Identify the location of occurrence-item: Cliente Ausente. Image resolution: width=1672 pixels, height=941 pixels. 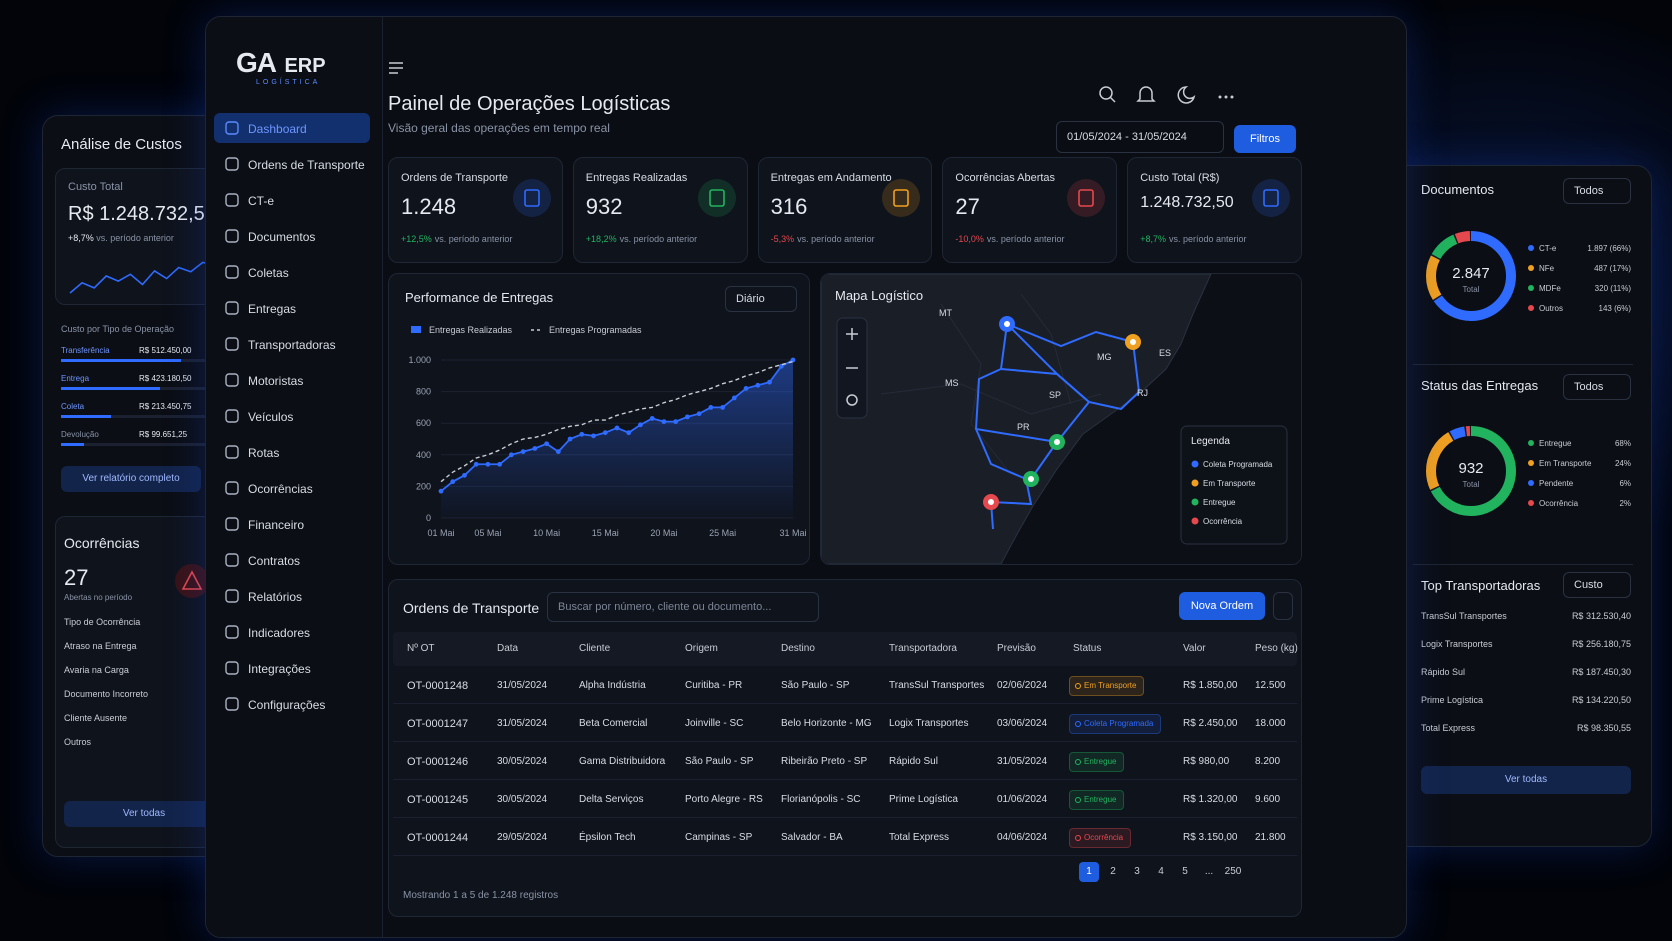
(96, 718).